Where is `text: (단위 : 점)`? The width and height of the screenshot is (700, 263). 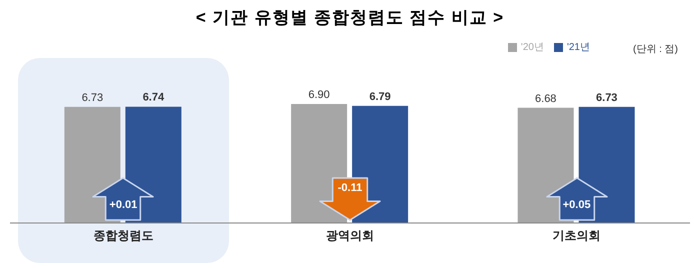
text: (단위 : 점) is located at coordinates (655, 49).